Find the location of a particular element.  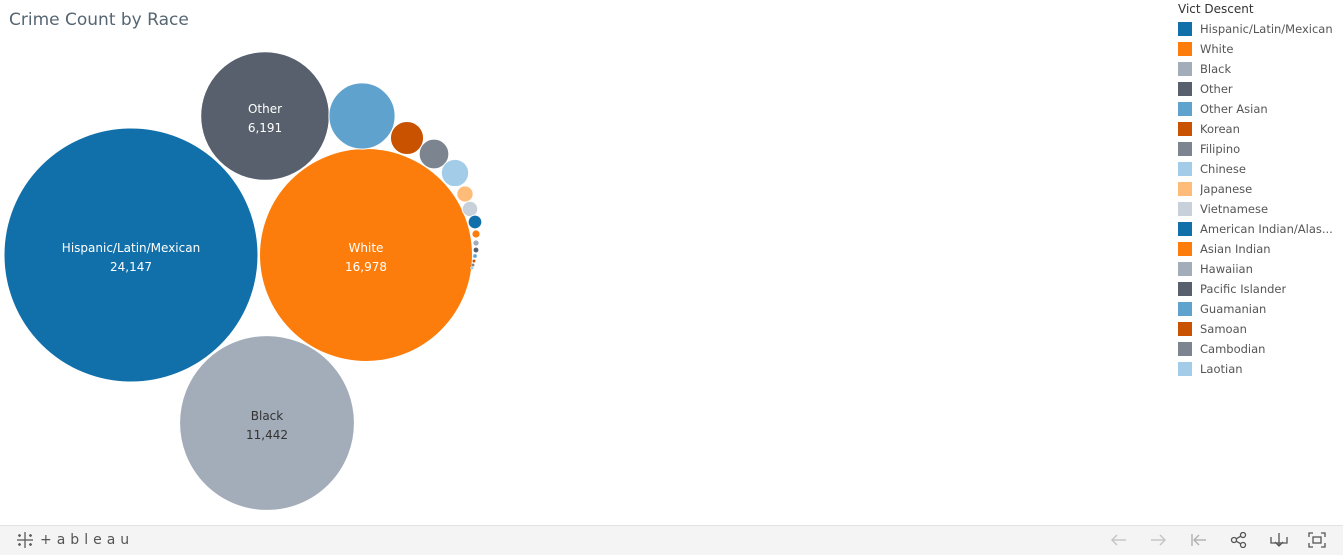

bubble-american-indian-alaskan-native is located at coordinates (475, 222).